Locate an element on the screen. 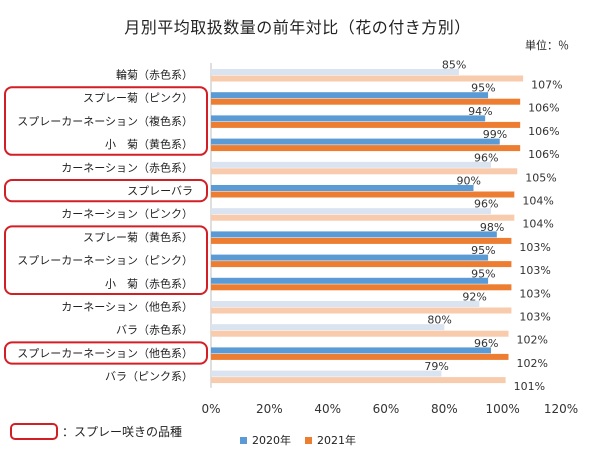  category-label: カーネーション（赤色系） is located at coordinates (127, 167).